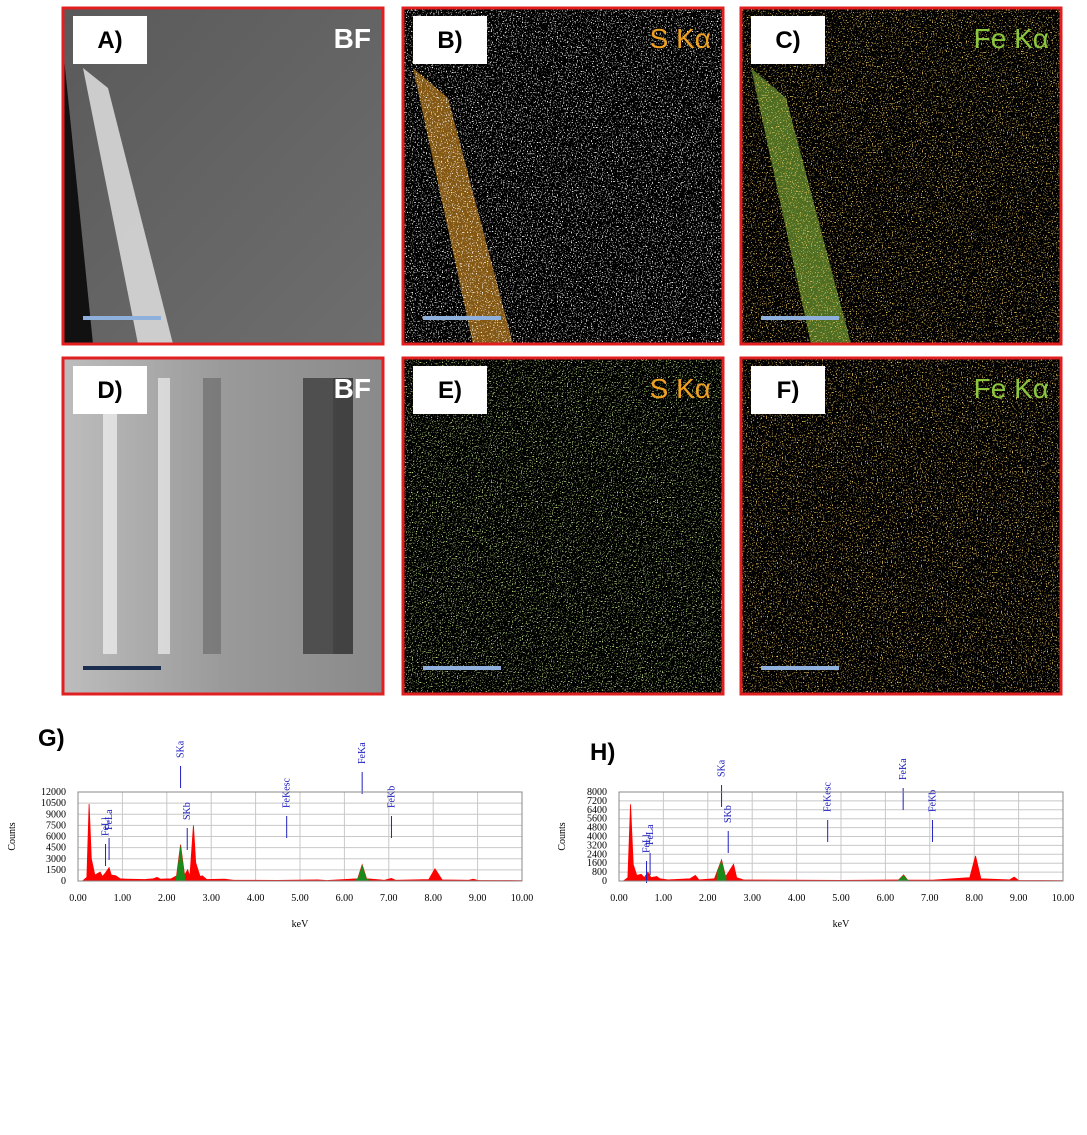 Image resolution: width=1087 pixels, height=1135 pixels. I want to click on y-tick-label: 4000, so click(597, 837).